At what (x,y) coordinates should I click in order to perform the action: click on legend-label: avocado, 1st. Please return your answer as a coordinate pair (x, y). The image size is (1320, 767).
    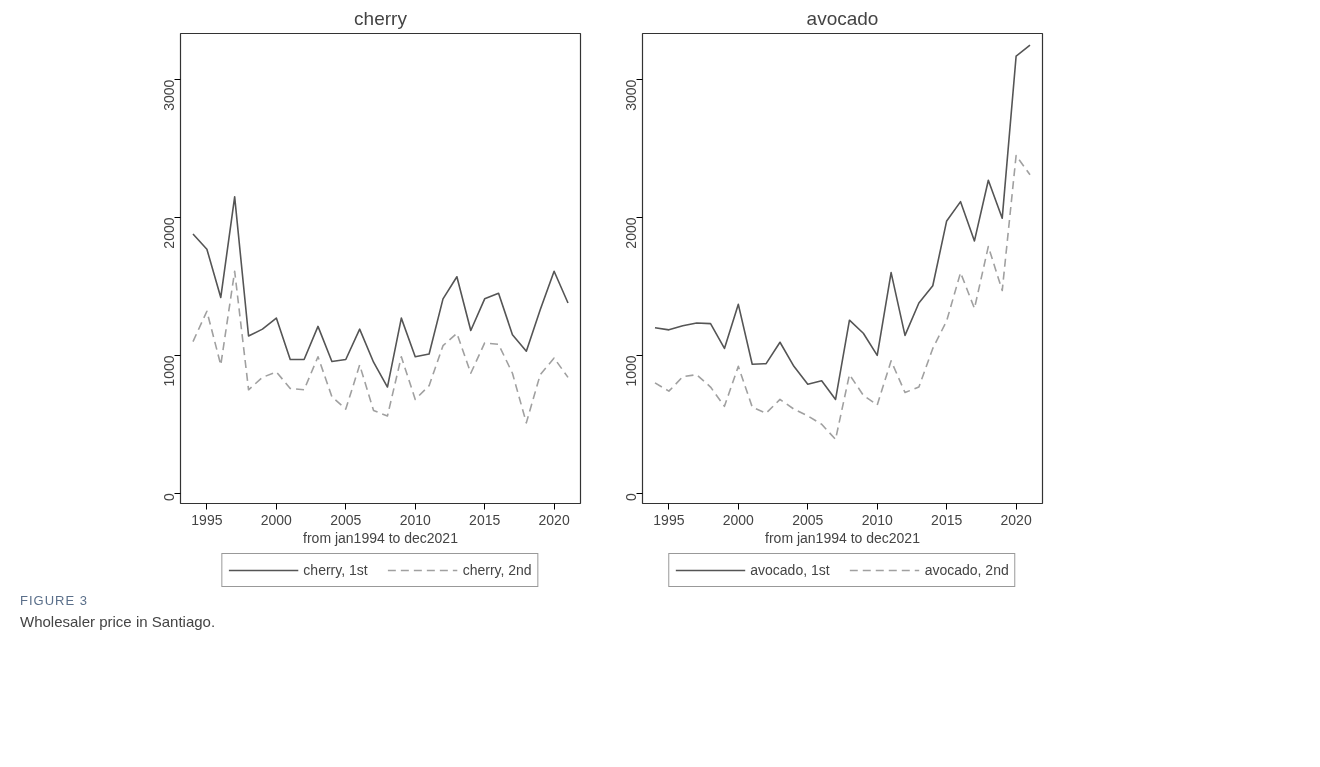
    Looking at the image, I should click on (790, 570).